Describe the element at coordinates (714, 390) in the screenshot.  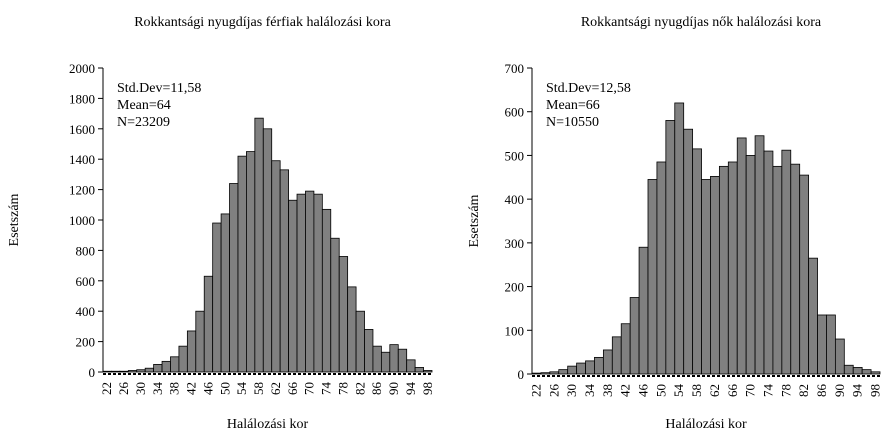
I see `x-tick-label: 62` at that location.